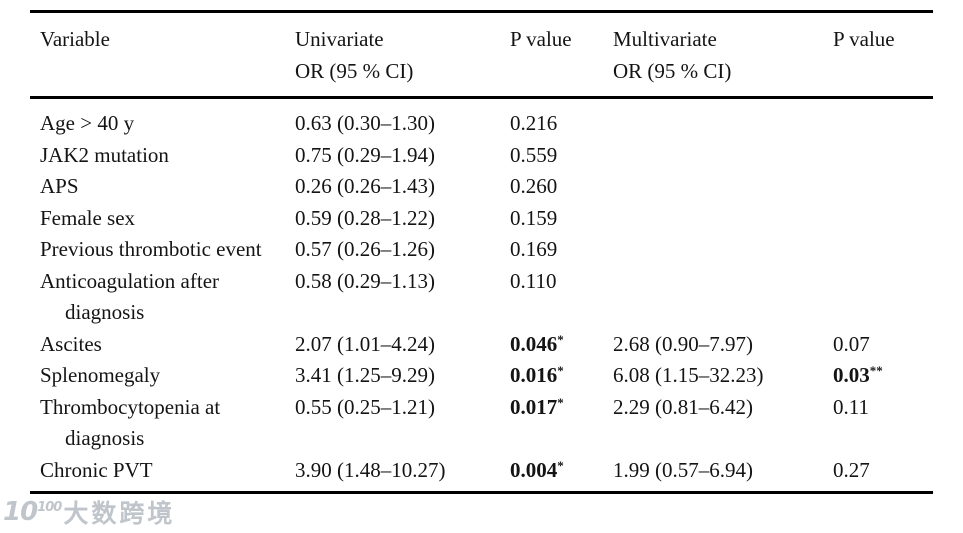 This screenshot has height=533, width=963. I want to click on multi-or-cell: 6.08 (1.15–32.23), so click(688, 375).